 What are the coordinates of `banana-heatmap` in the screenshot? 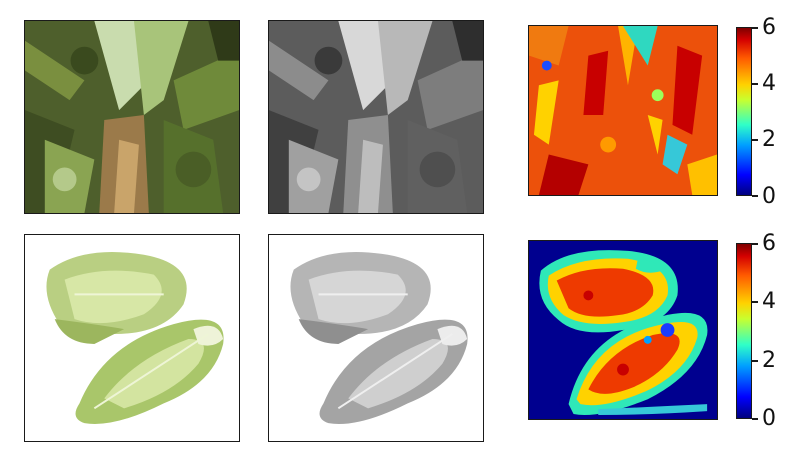 It's located at (623, 110).